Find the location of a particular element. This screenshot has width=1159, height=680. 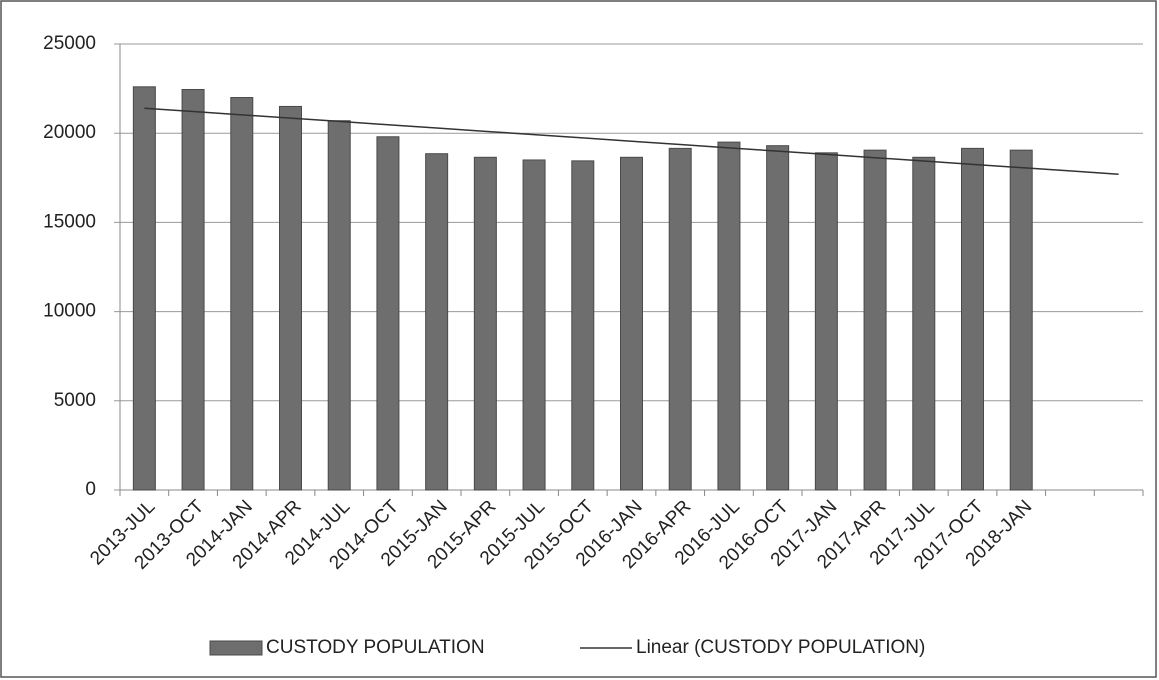

legend-swatch is located at coordinates (236, 648).